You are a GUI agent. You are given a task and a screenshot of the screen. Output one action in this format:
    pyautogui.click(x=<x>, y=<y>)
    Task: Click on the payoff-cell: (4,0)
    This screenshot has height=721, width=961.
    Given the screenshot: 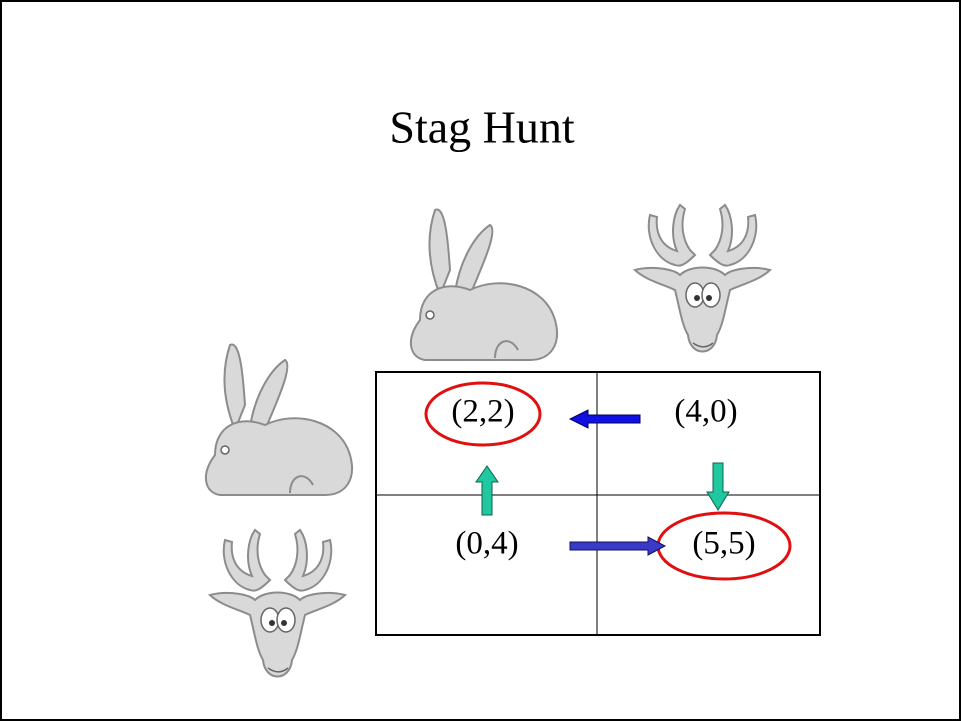 What is the action you would take?
    pyautogui.click(x=705, y=412)
    